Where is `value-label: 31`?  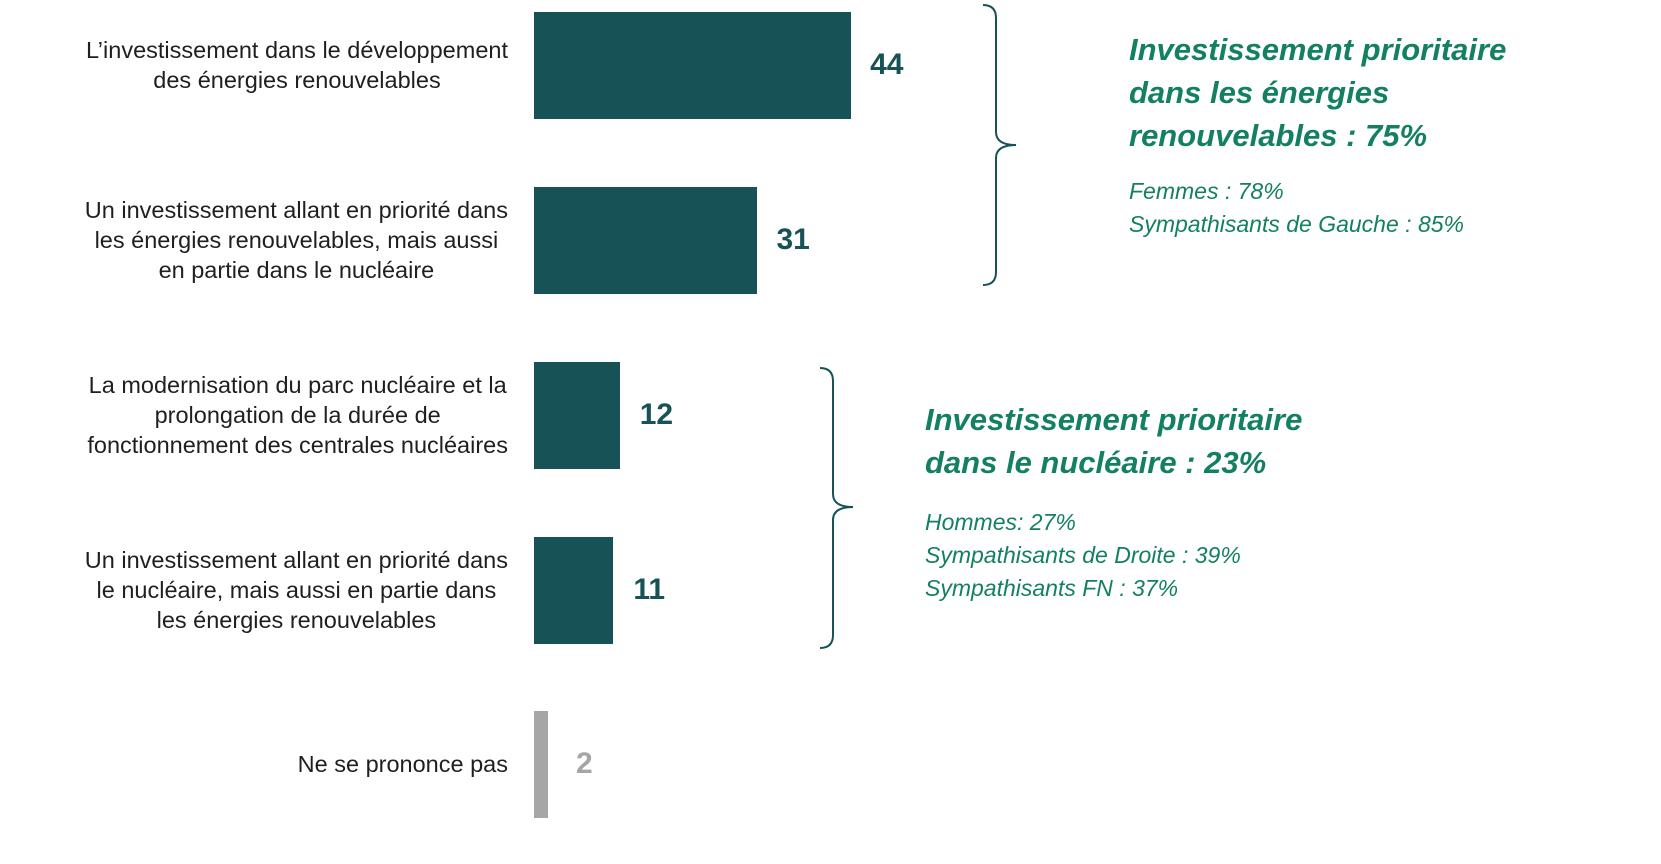
value-label: 31 is located at coordinates (793, 239).